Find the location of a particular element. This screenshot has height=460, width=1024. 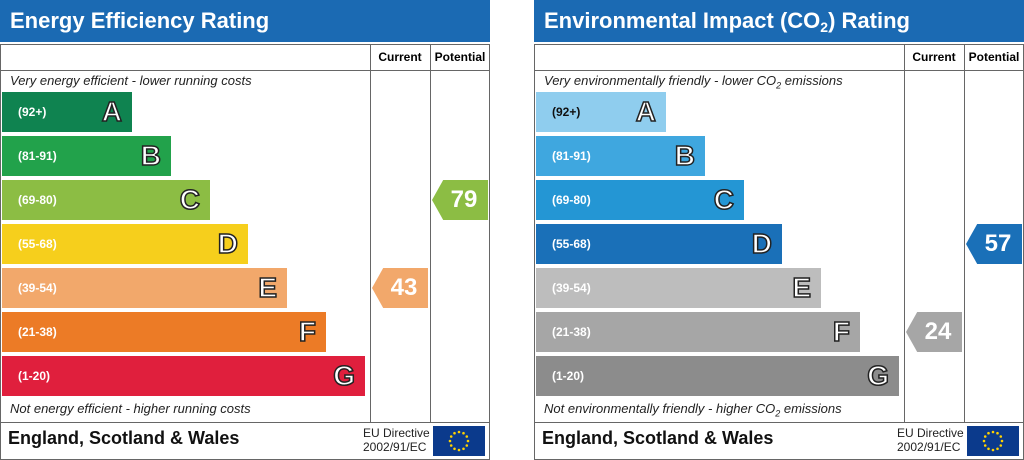

potential-rating-value: 79 is located at coordinates (464, 199).